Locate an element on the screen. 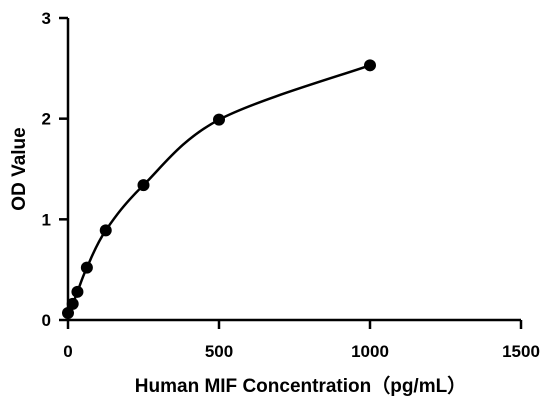 This screenshot has width=548, height=398. y-axis-title: OD Value is located at coordinates (19, 168).